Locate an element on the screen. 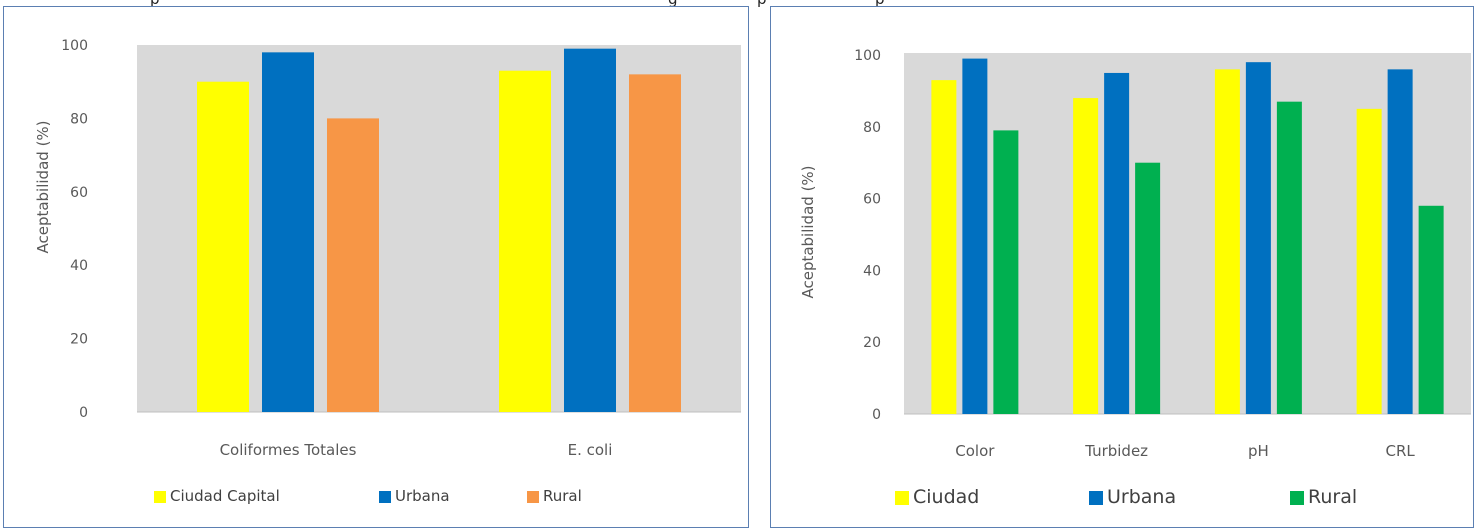 The width and height of the screenshot is (1478, 530). x-category-label: pH is located at coordinates (1258, 451).